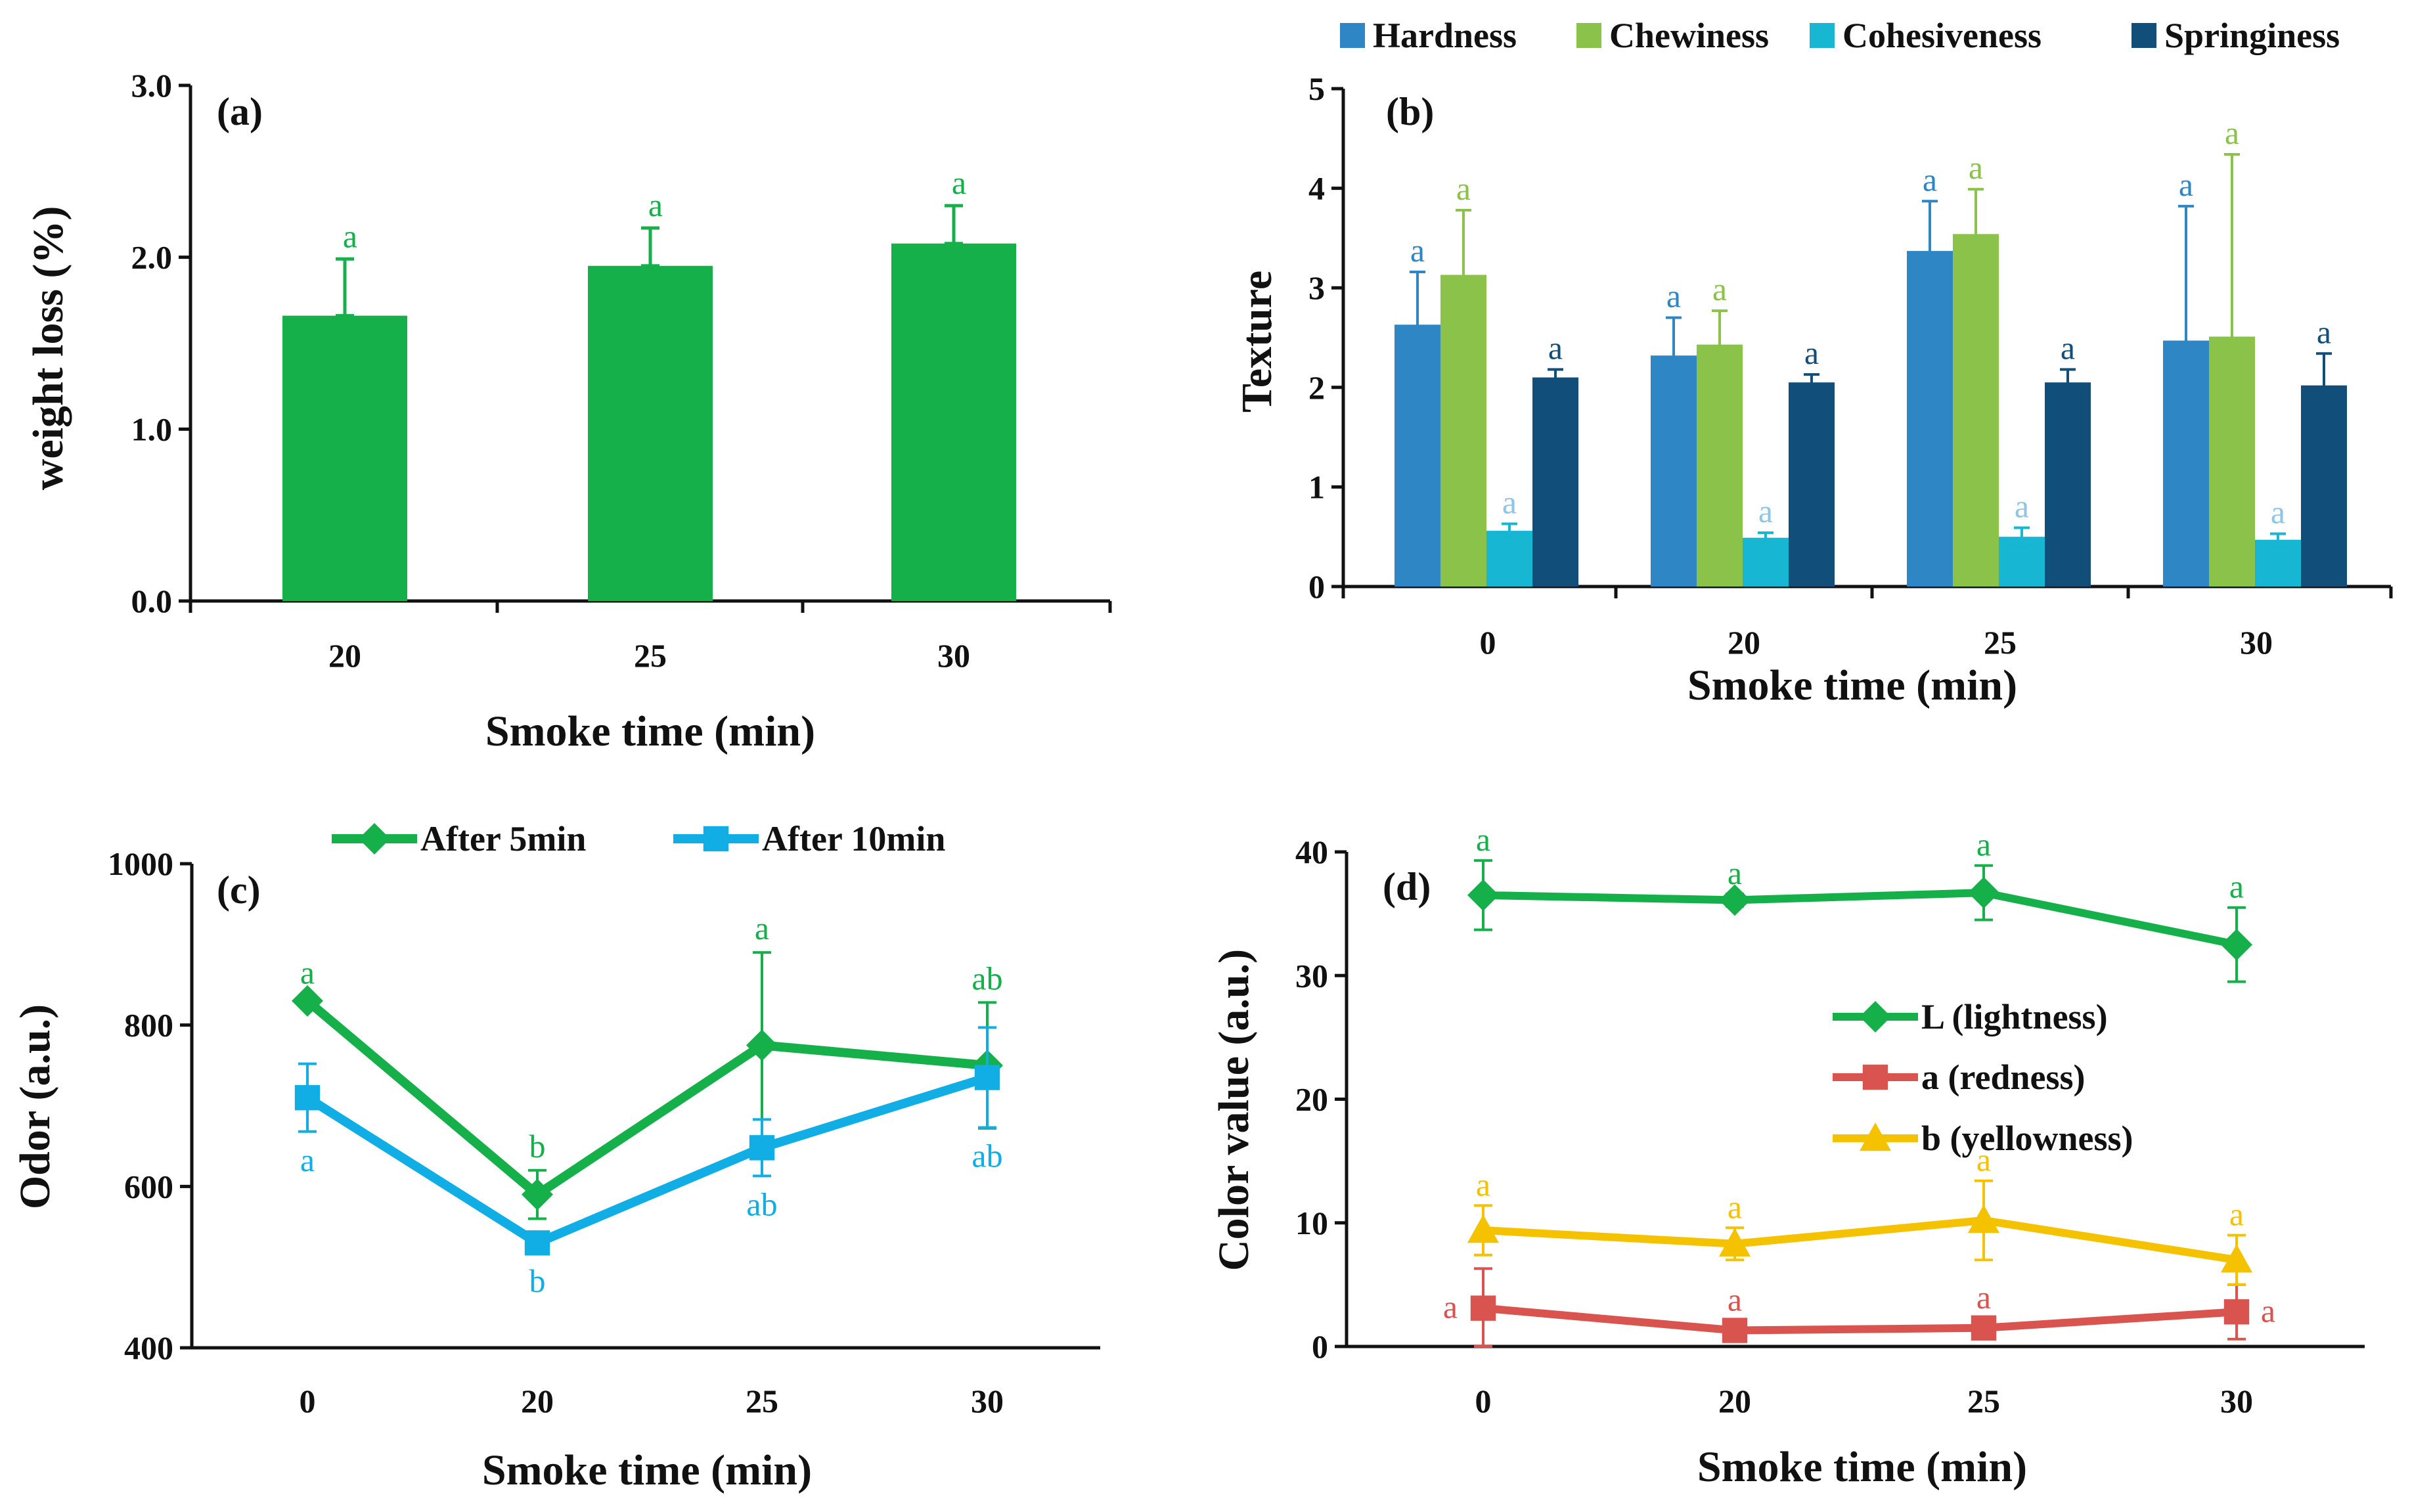 This screenshot has height=1512, width=2410. Describe the element at coordinates (1744, 643) in the screenshot. I see `panel-b-x-tick-label: 20` at that location.